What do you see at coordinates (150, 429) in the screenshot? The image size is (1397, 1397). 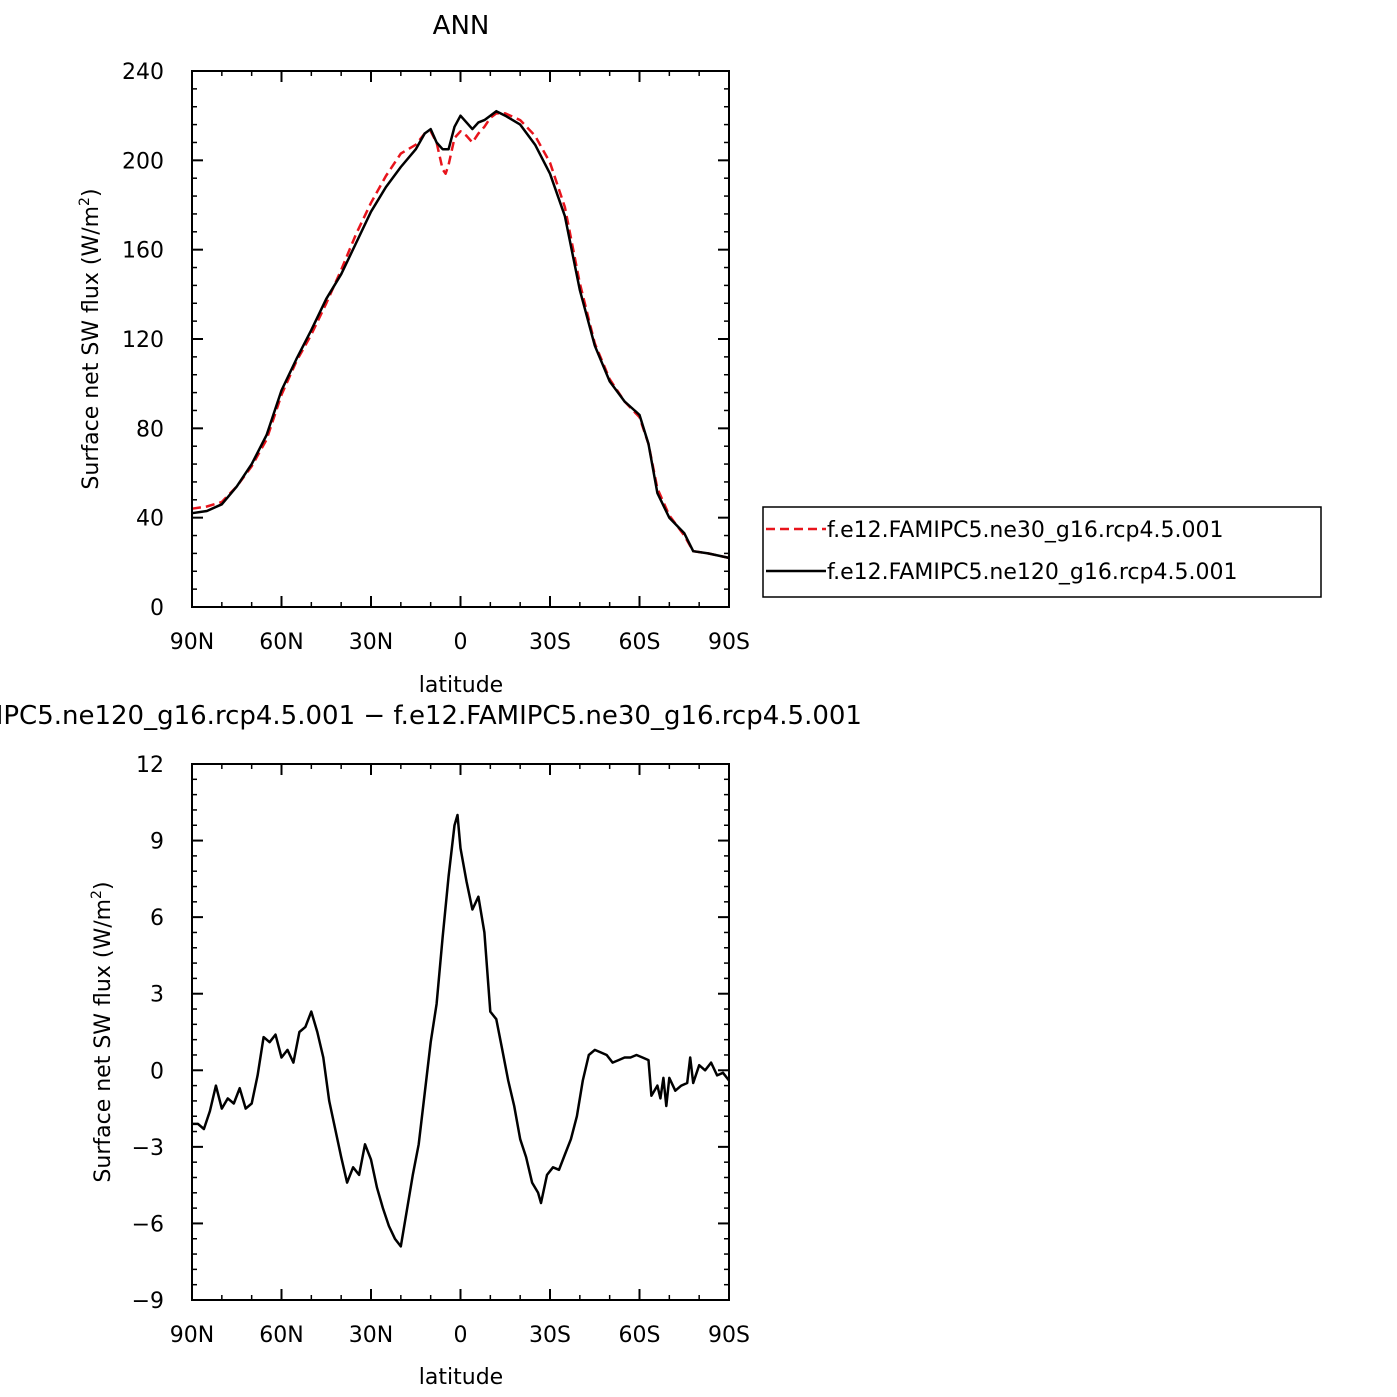 I see `y-tick-label: 80` at bounding box center [150, 429].